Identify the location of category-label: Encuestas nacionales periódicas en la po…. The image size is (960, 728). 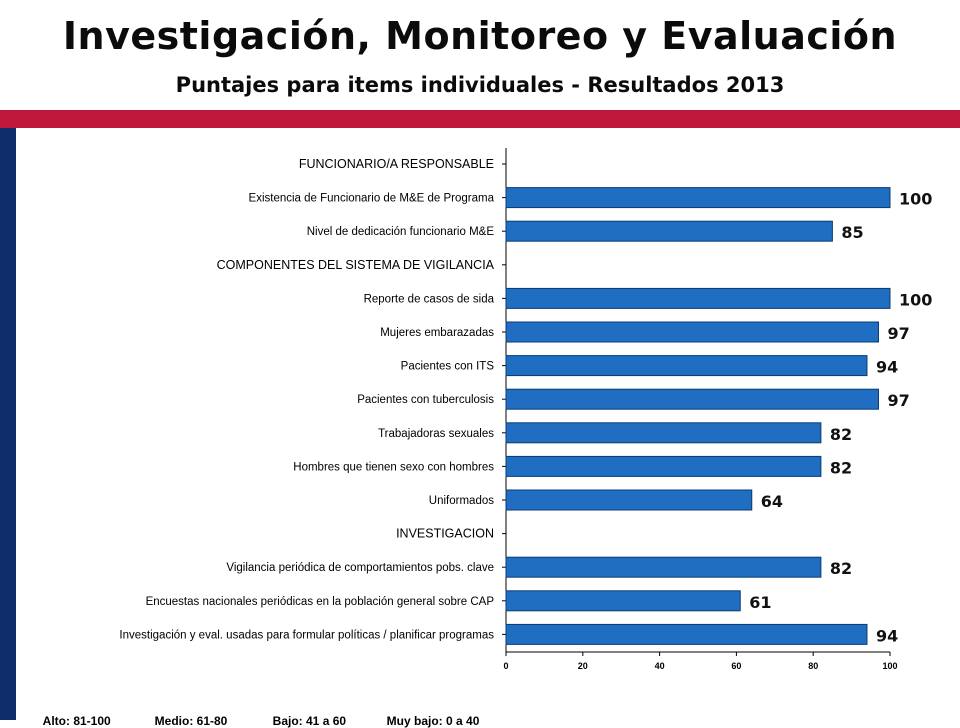
(320, 602).